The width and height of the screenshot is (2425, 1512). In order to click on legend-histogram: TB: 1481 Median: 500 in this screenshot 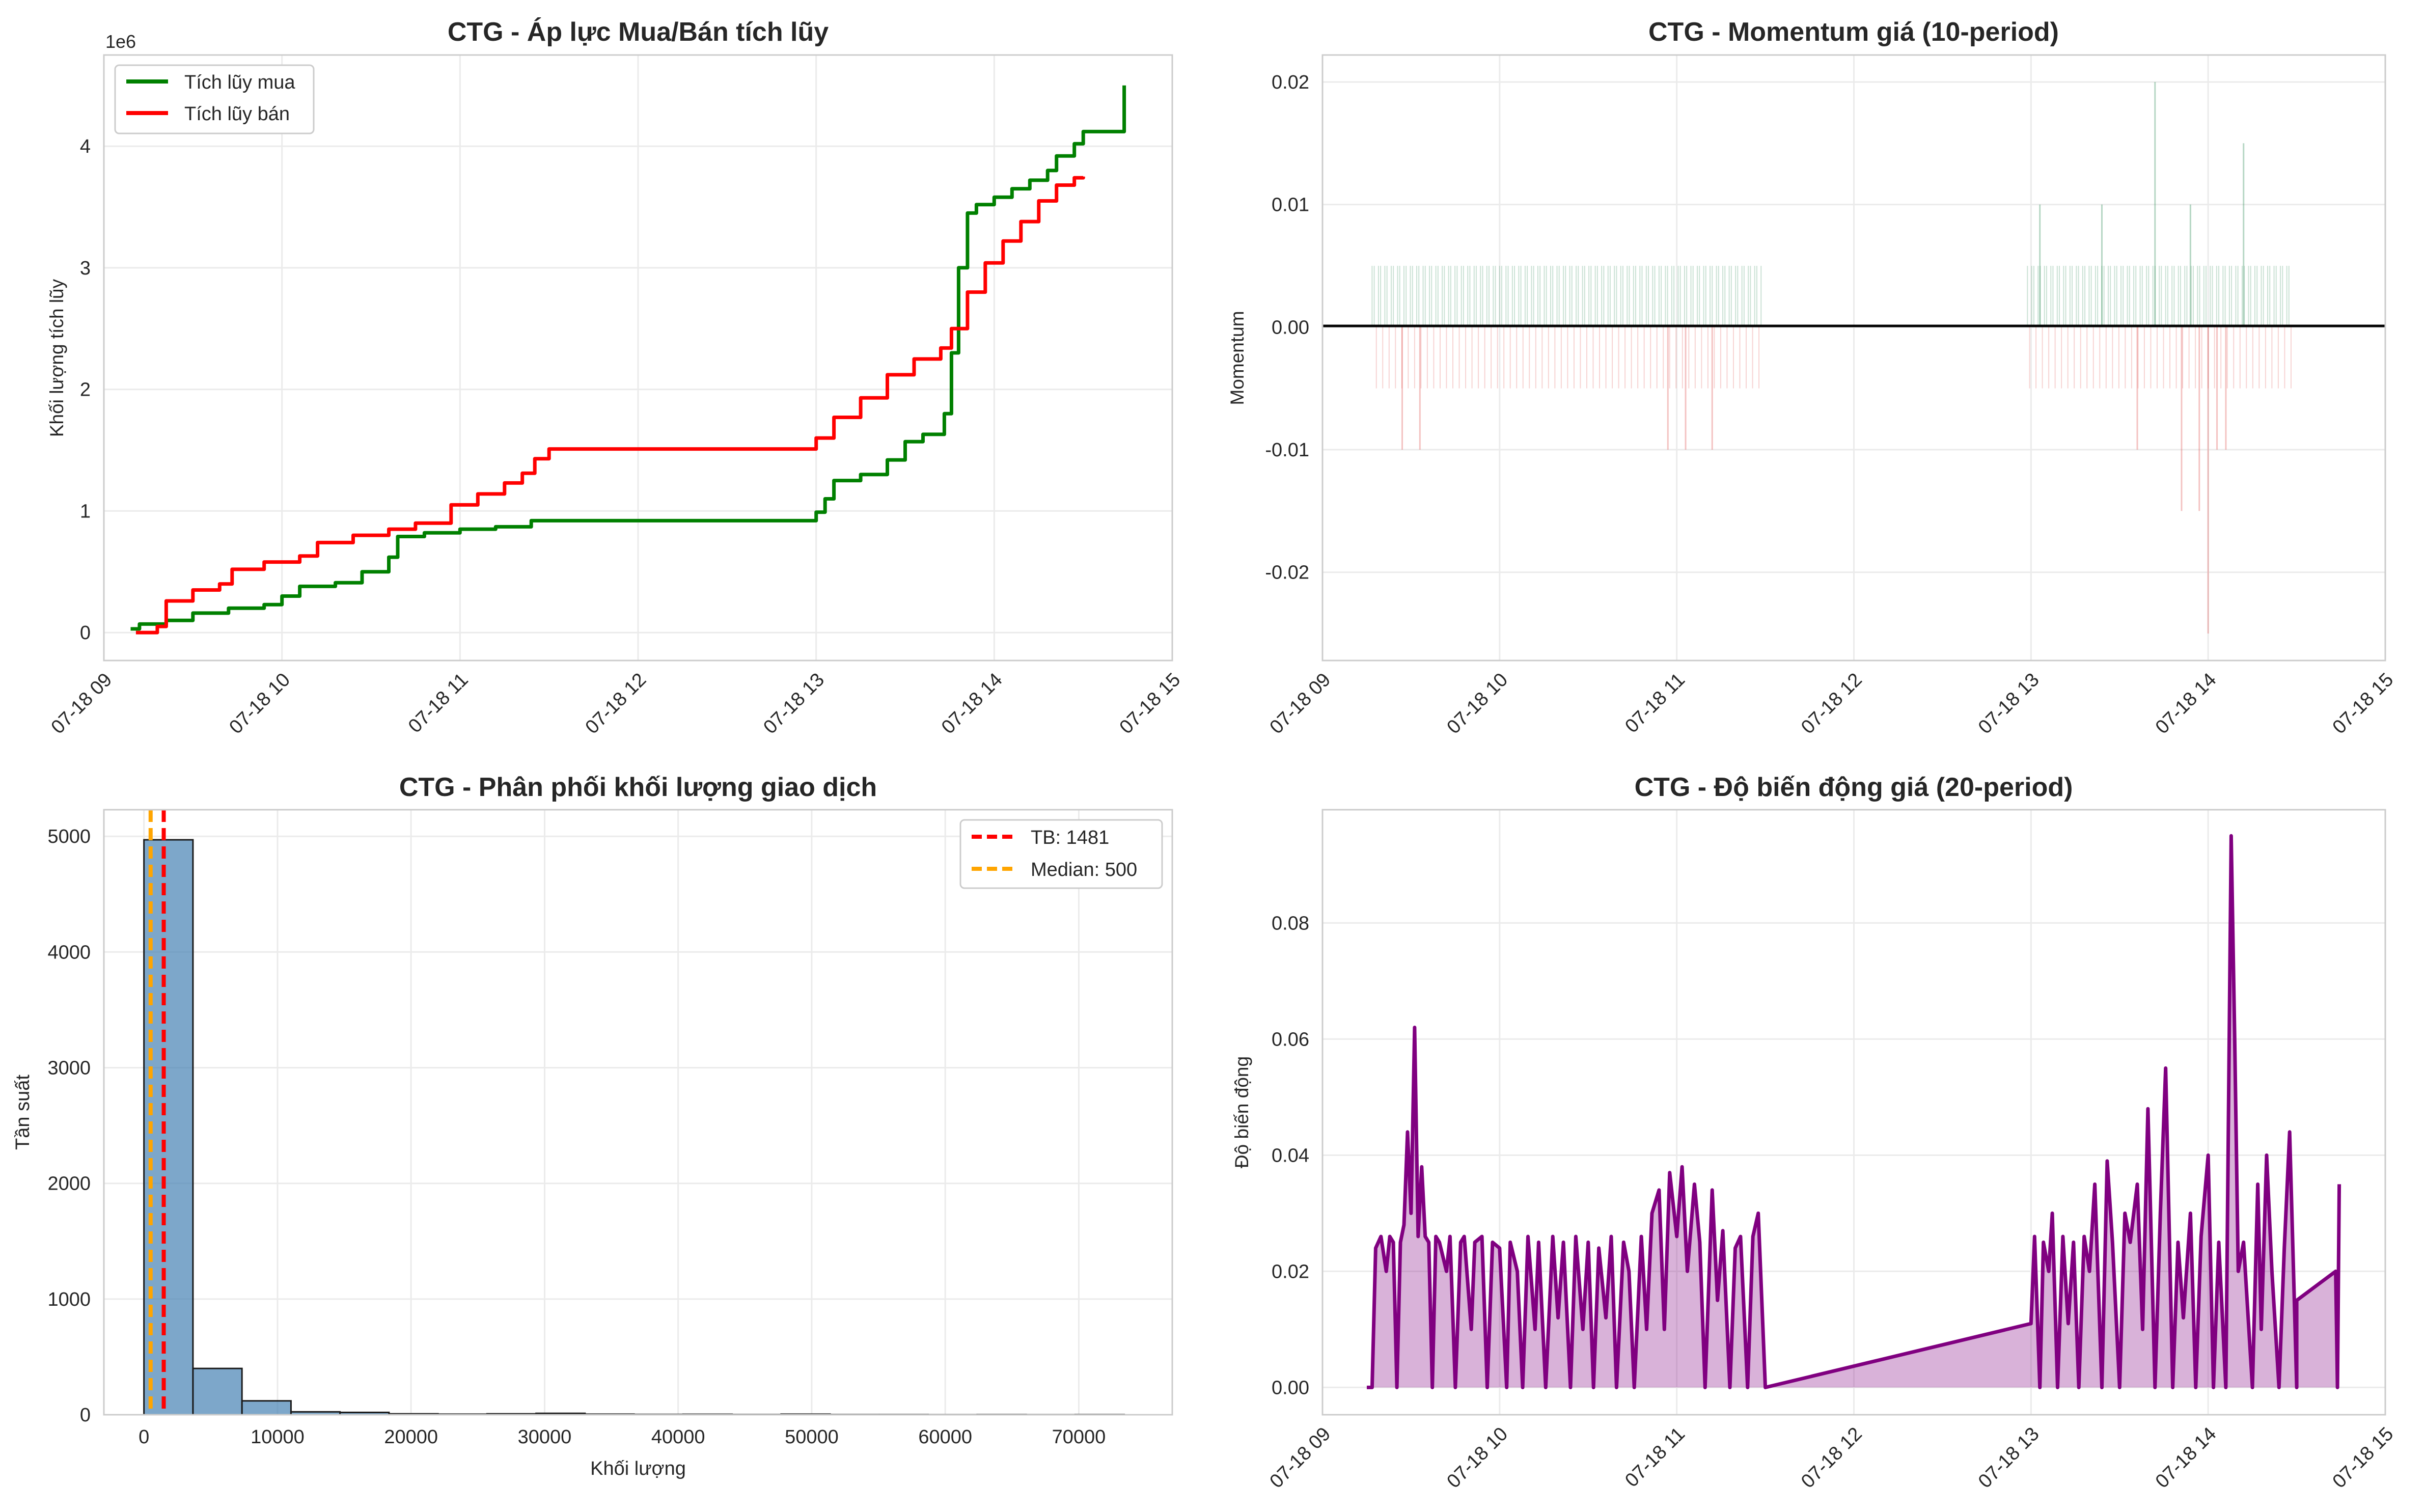, I will do `click(1061, 854)`.